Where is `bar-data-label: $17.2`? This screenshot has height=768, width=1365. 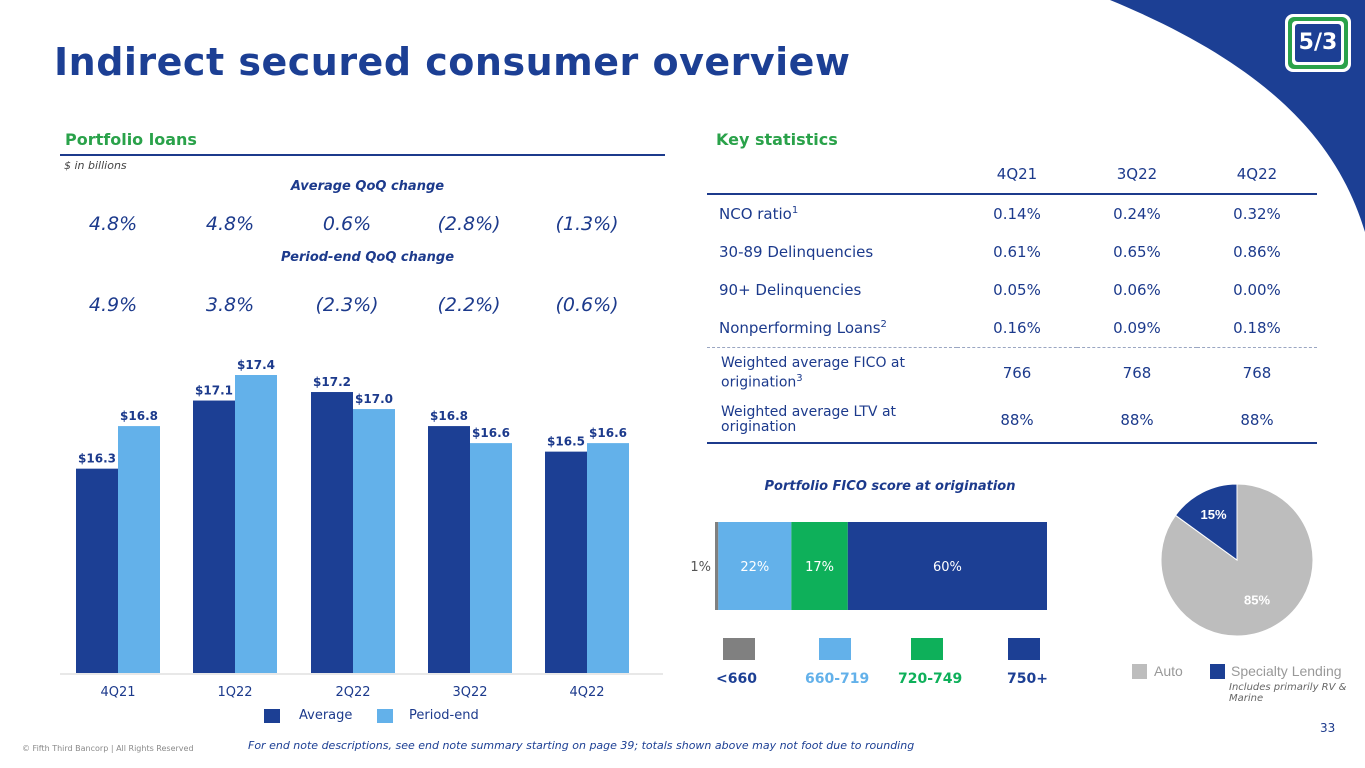 bar-data-label: $17.2 is located at coordinates (332, 382).